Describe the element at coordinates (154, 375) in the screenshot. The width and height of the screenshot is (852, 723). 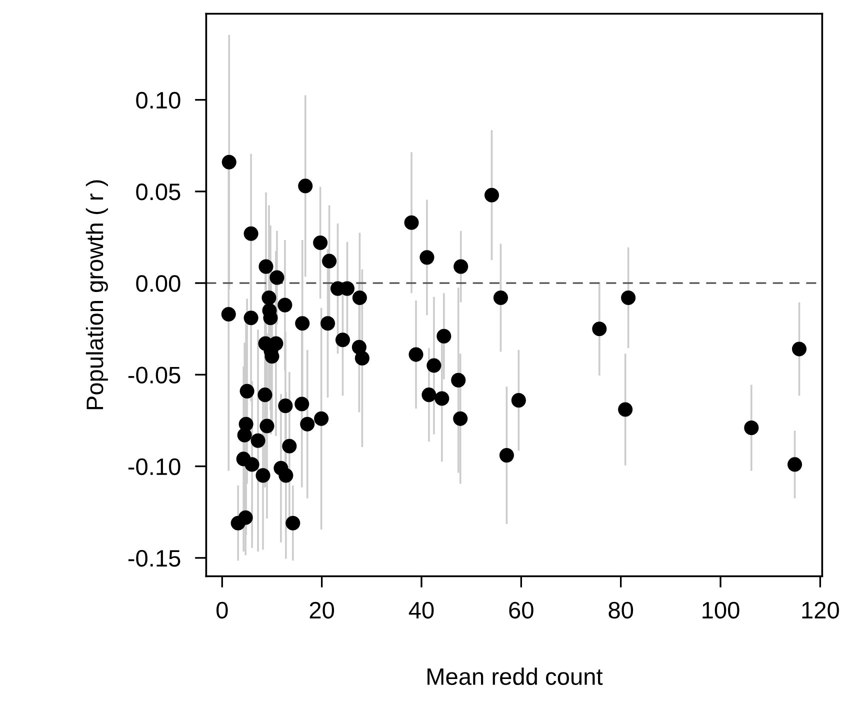
I see `y-tick-label: -0.05` at that location.